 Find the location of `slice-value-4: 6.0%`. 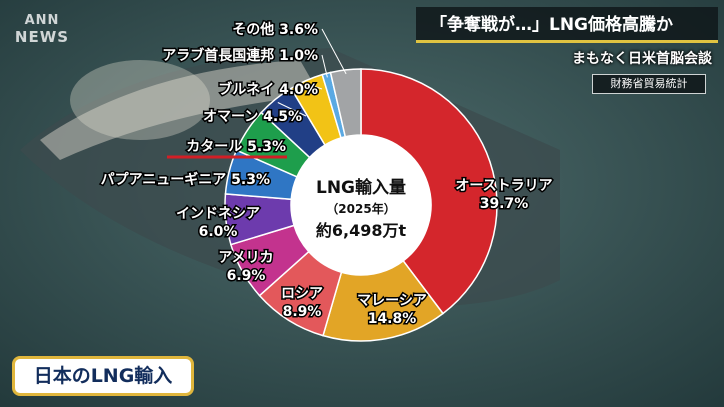

slice-value-4: 6.0% is located at coordinates (218, 232).